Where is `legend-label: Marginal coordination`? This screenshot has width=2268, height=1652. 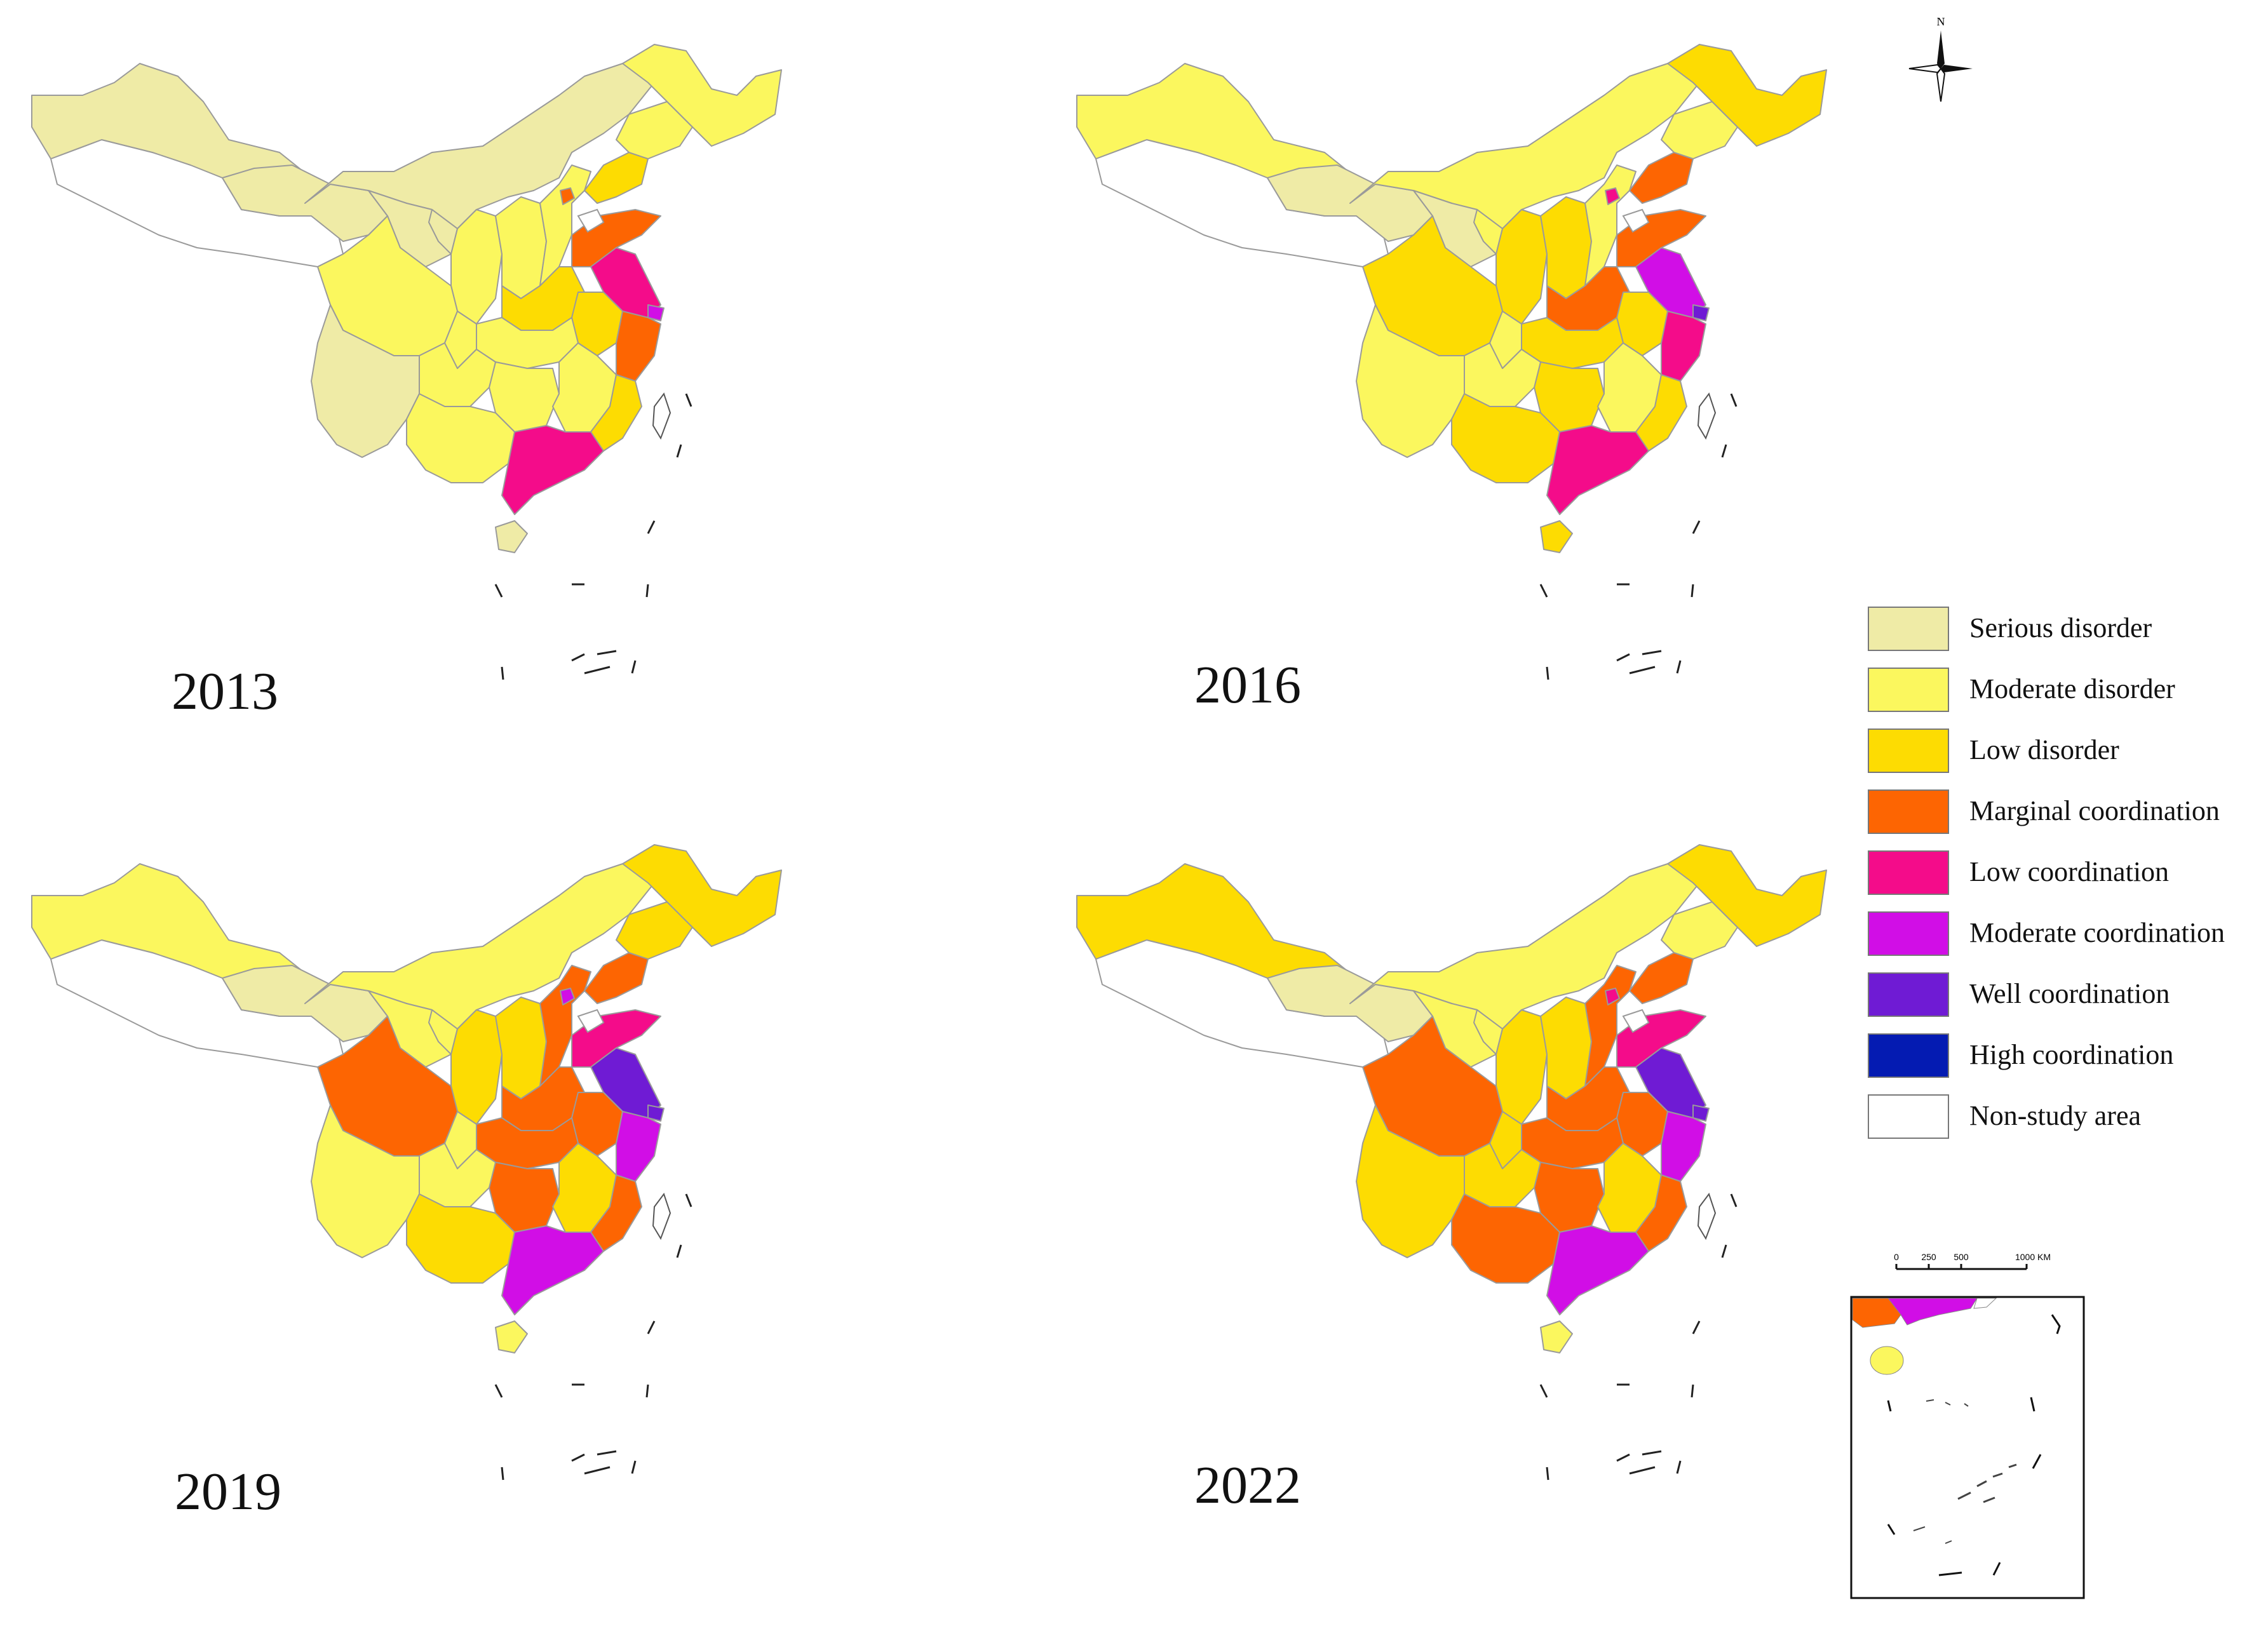 legend-label: Marginal coordination is located at coordinates (2094, 811).